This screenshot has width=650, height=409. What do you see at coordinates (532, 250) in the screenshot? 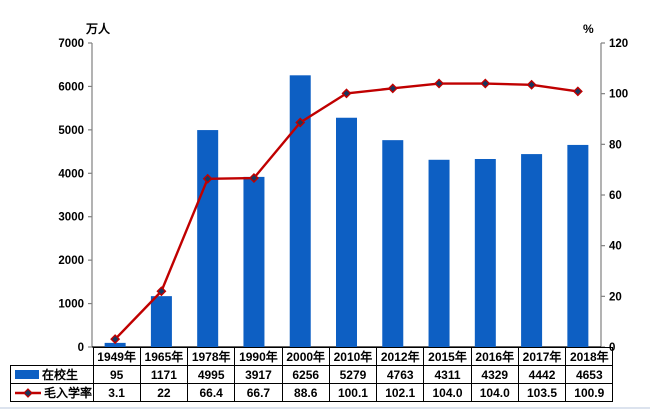
I see `bar-2017年` at bounding box center [532, 250].